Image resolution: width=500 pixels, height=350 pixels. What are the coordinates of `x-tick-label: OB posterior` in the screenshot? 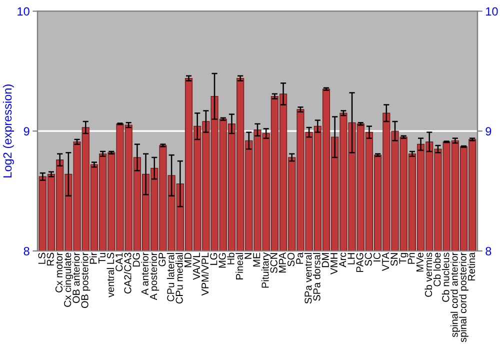 It's located at (85, 280).